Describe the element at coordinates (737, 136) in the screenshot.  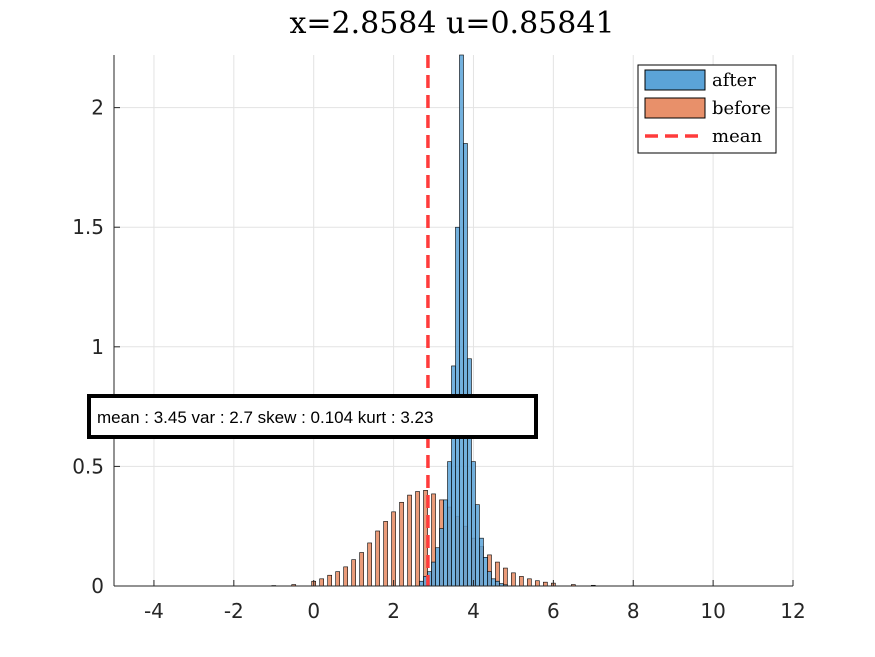
I see `legend-label-mean: mean` at that location.